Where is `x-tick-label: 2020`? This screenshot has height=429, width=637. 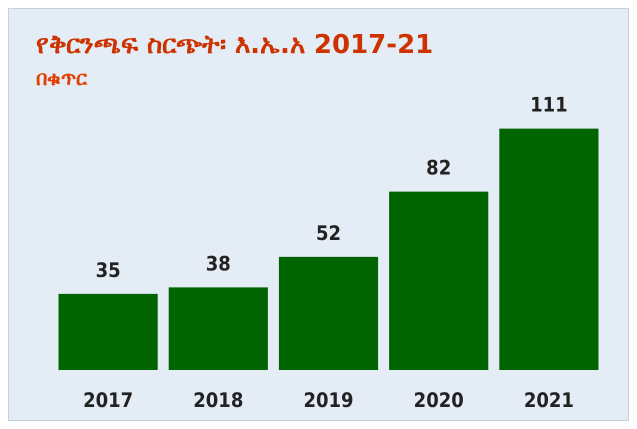 x-tick-label: 2020 is located at coordinates (439, 400).